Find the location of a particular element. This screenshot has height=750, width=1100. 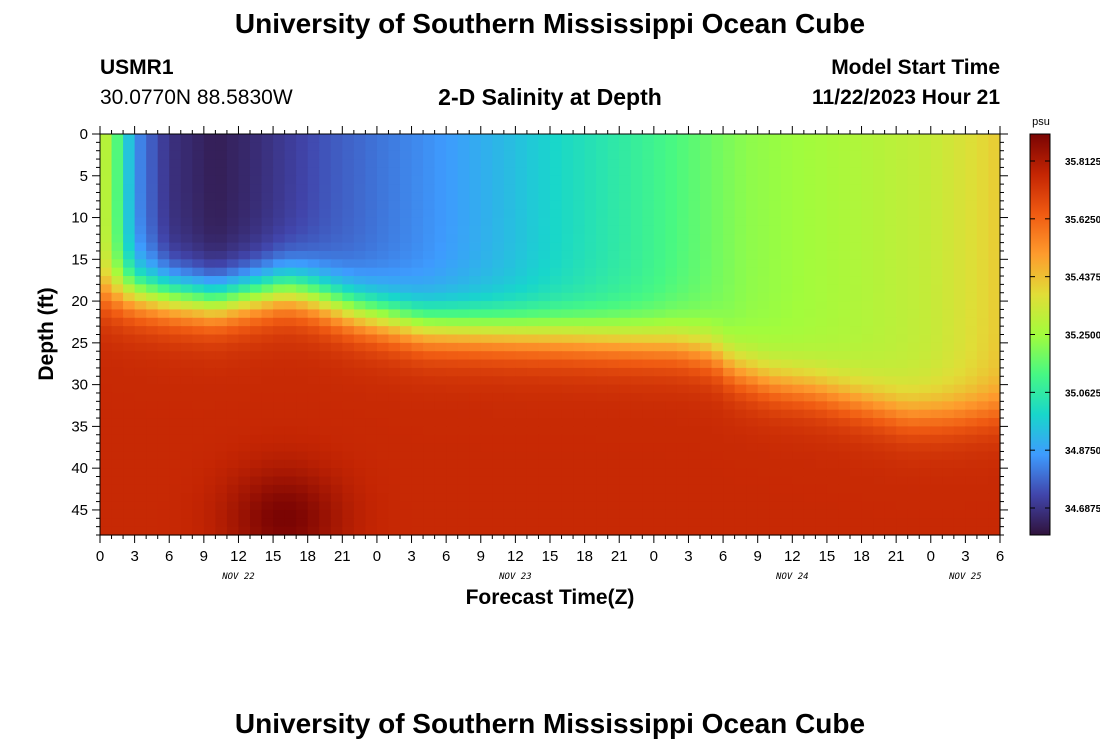

x-tick-label: 3 is located at coordinates (965, 556).